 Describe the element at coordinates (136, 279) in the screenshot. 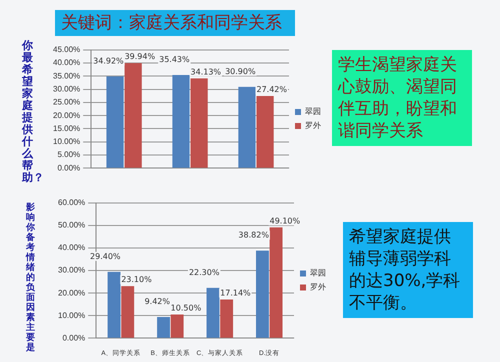

I see `data-label: 23.10%` at that location.